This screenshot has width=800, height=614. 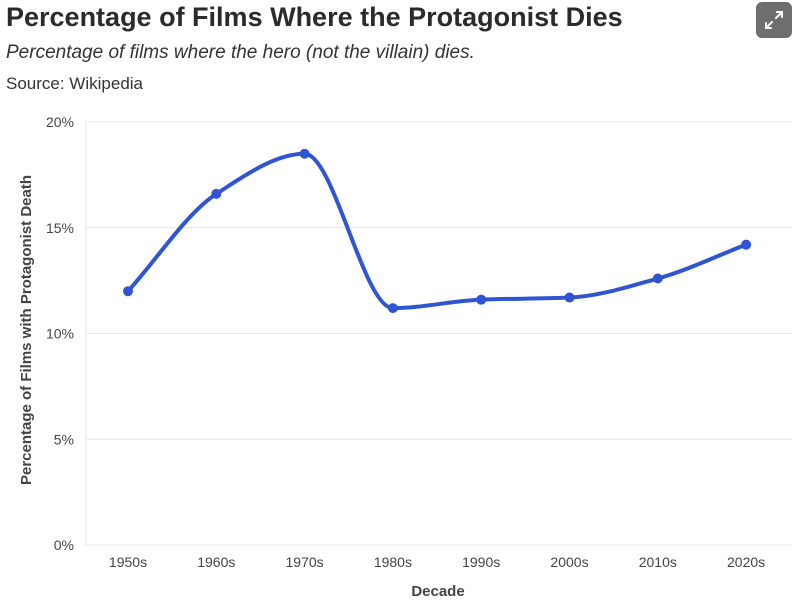 What do you see at coordinates (128, 562) in the screenshot?
I see `x-tick-label: 1950s` at bounding box center [128, 562].